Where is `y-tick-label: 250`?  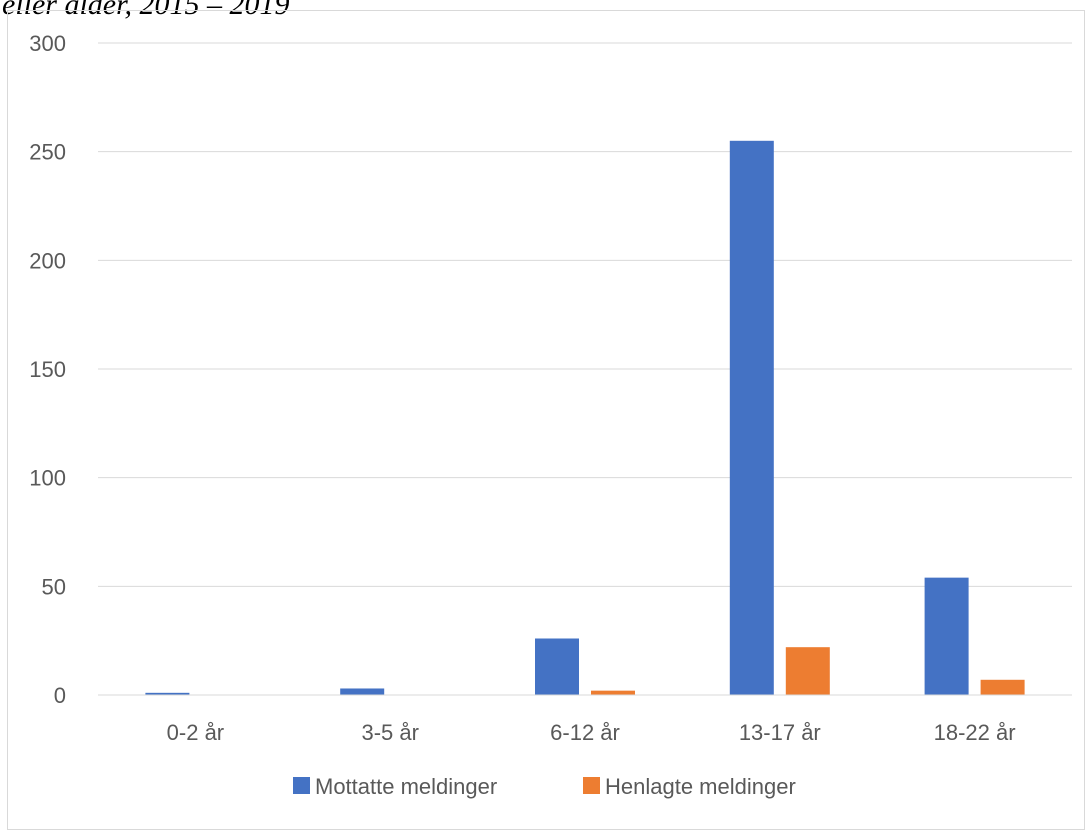
y-tick-label: 250 is located at coordinates (47, 152).